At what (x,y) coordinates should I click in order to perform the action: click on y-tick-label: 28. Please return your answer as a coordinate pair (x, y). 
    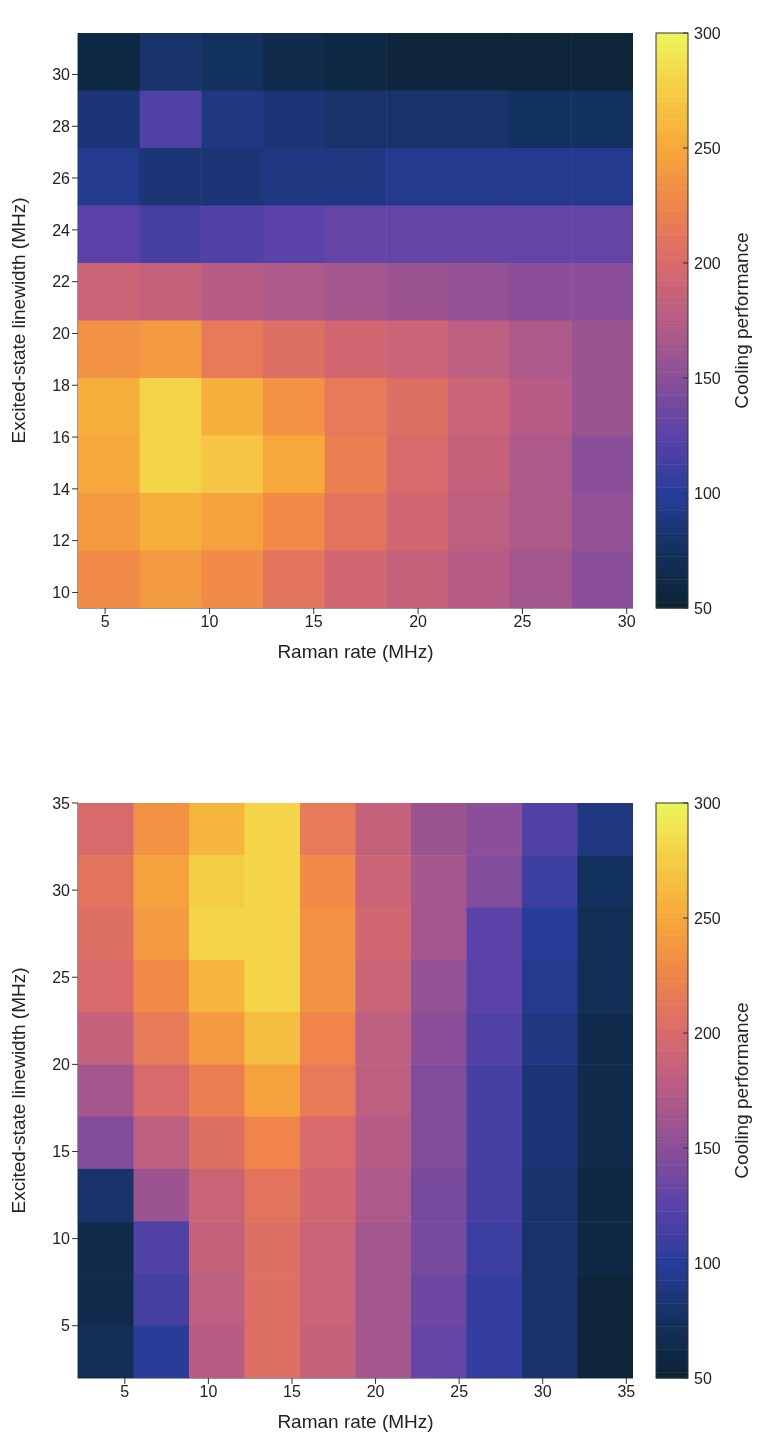
    Looking at the image, I should click on (61, 126).